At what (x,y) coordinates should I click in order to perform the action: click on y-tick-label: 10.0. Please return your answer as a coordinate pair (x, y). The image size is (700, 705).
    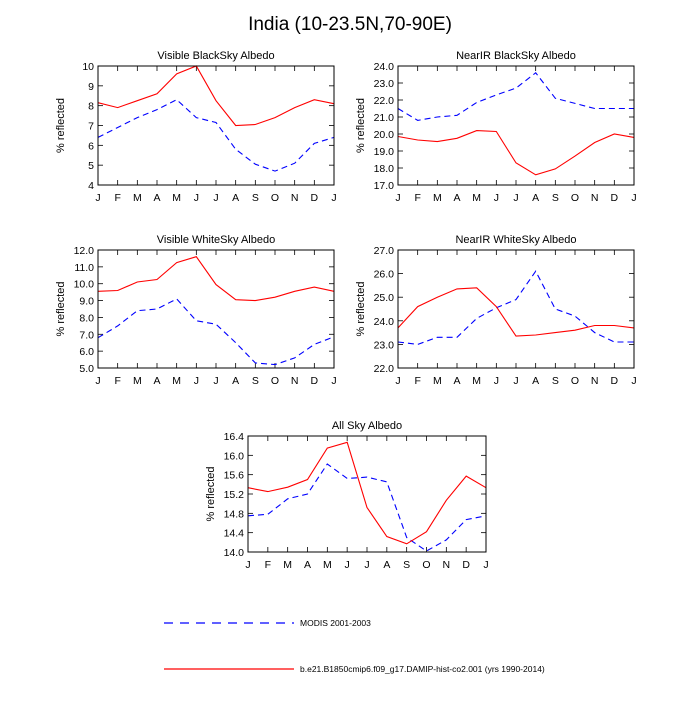
    Looking at the image, I should click on (84, 285).